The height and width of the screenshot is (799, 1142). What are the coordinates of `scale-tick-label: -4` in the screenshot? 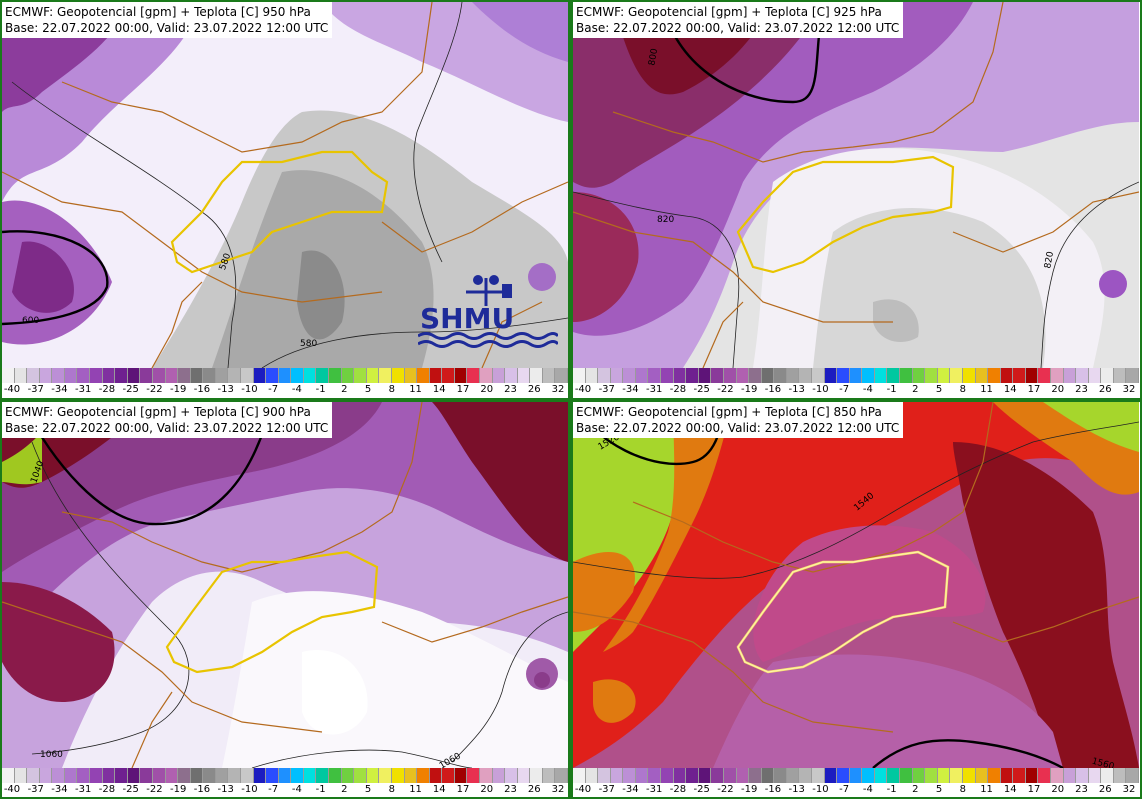 It's located at (296, 789).